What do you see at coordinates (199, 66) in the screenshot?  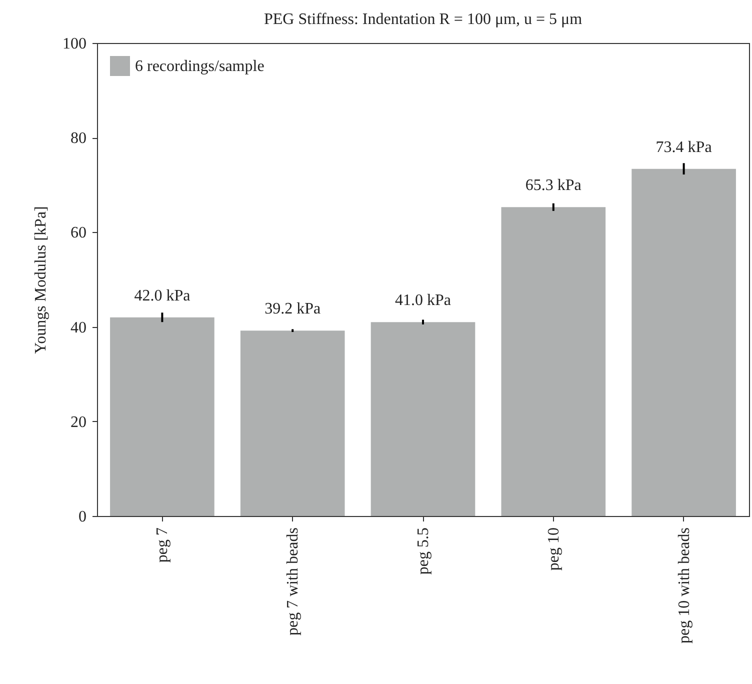 I see `legend-label: 6 recordings/sample` at bounding box center [199, 66].